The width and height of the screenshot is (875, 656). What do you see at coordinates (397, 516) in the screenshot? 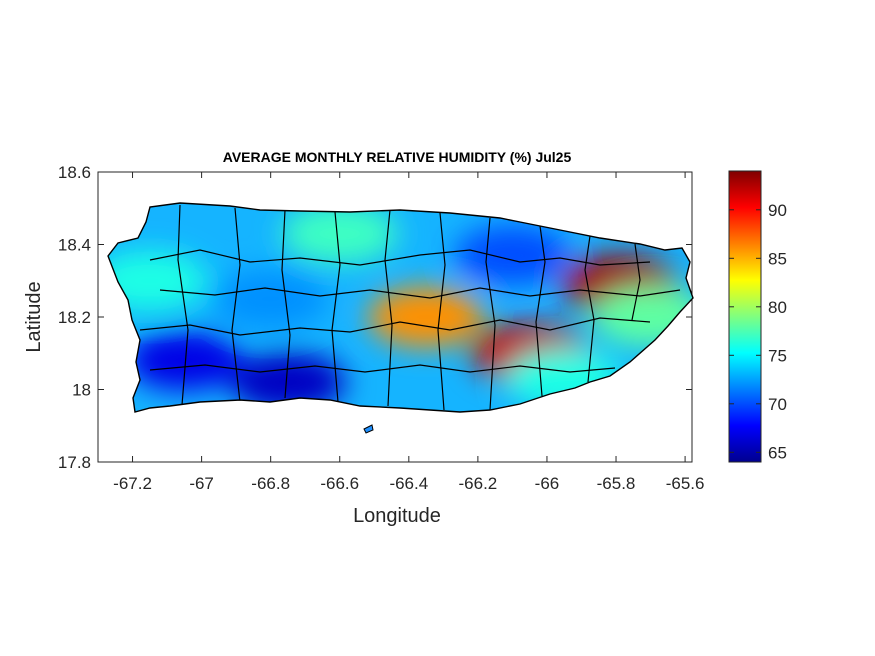
I see `x-axis-label: Longitude` at bounding box center [397, 516].